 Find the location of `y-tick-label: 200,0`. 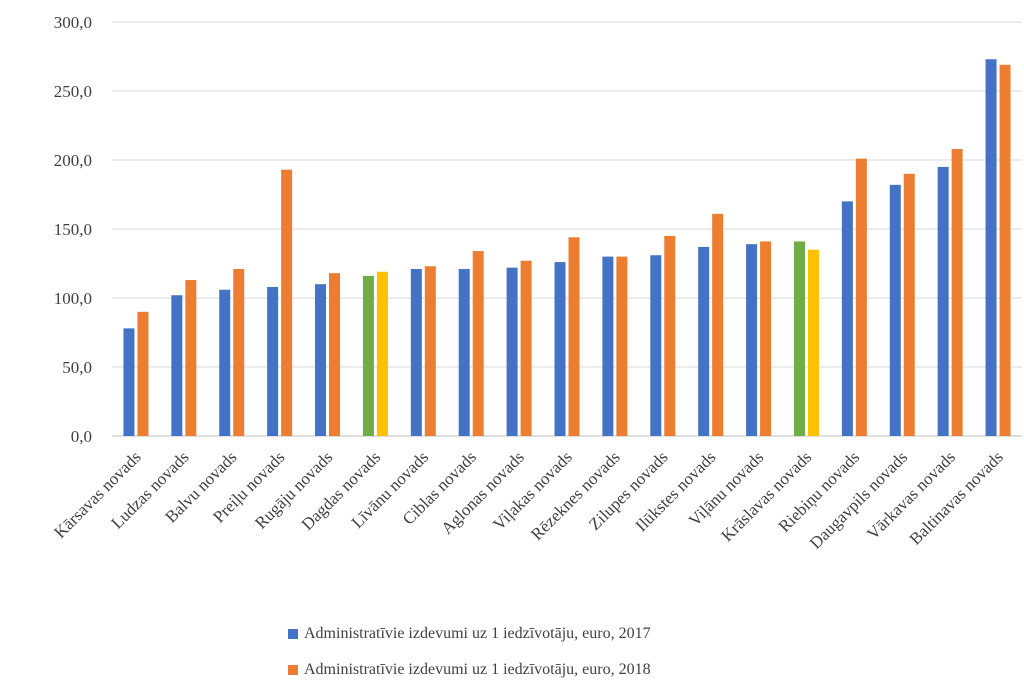

y-tick-label: 200,0 is located at coordinates (73, 160).